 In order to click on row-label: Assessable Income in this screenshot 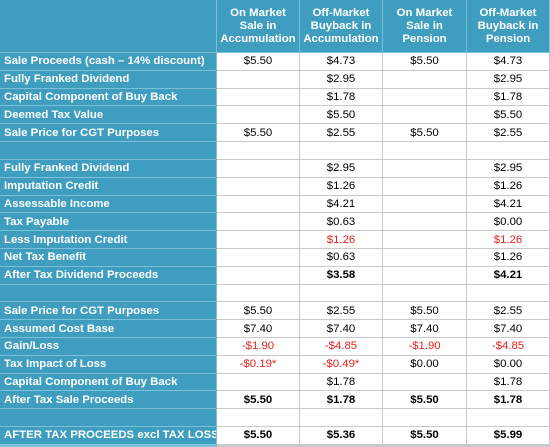, I will do `click(108, 204)`.